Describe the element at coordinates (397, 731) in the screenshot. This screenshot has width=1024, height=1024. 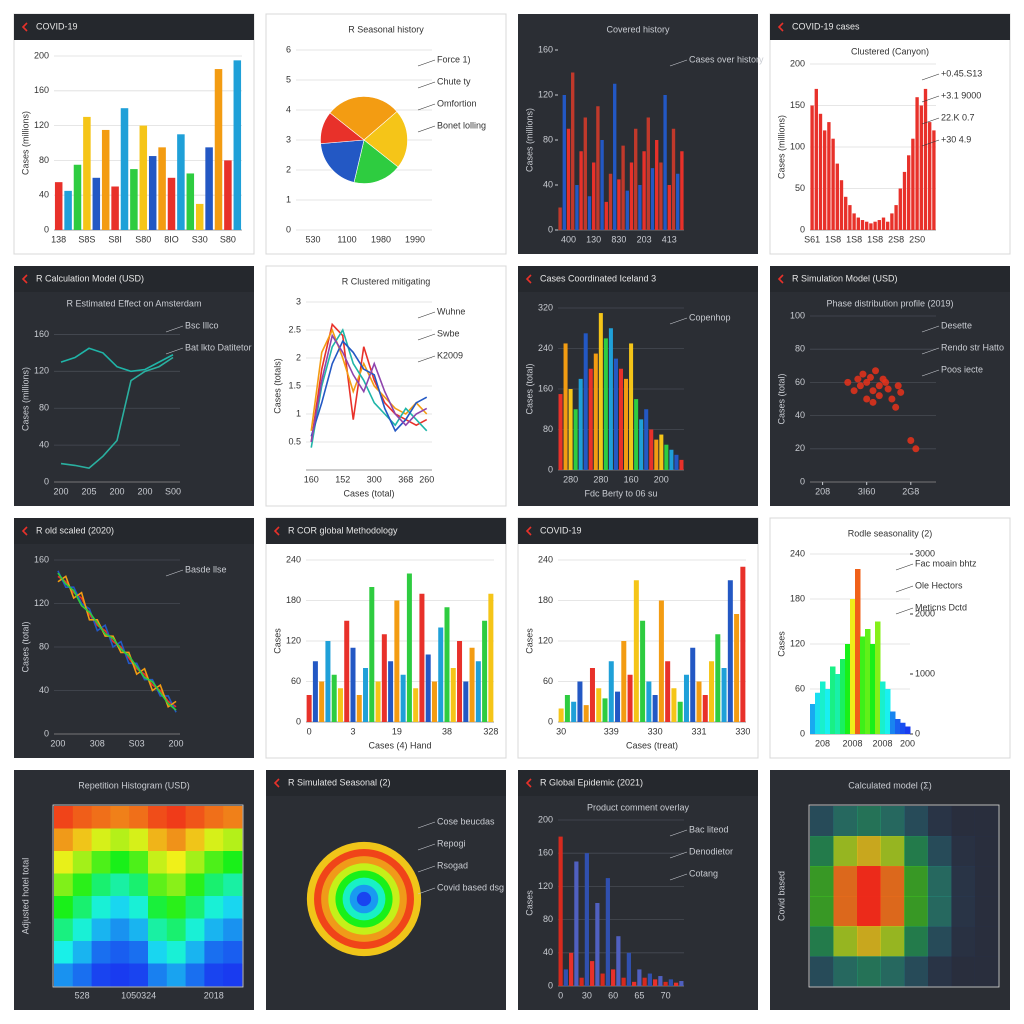
I see `x-tick-label: 19` at that location.